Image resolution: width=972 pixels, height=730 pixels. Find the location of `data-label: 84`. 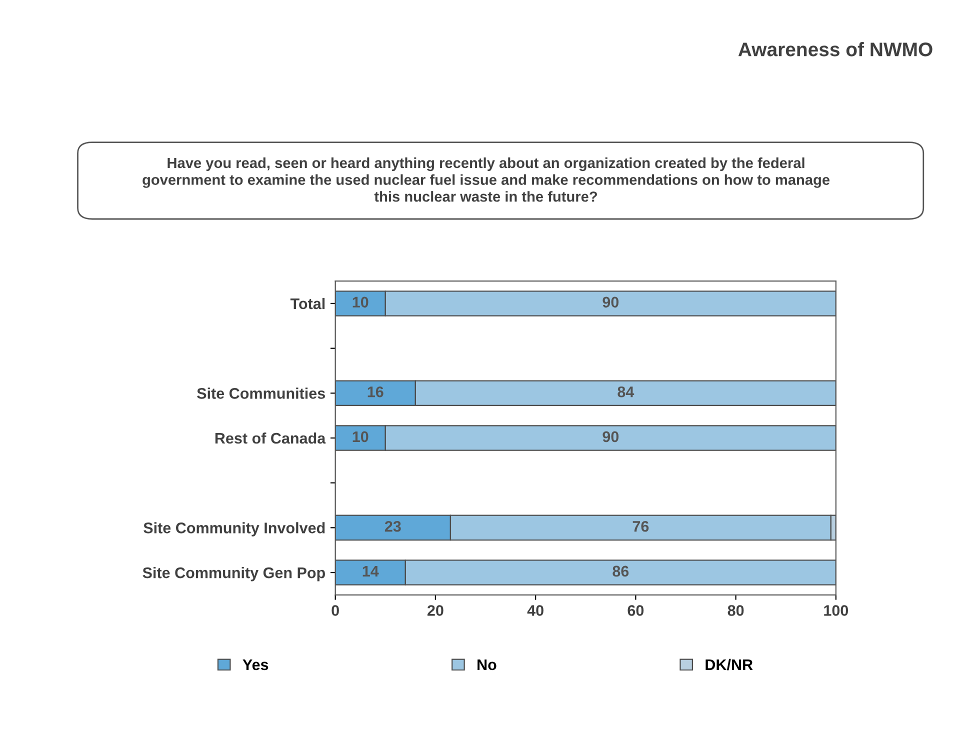

data-label: 84 is located at coordinates (626, 392).